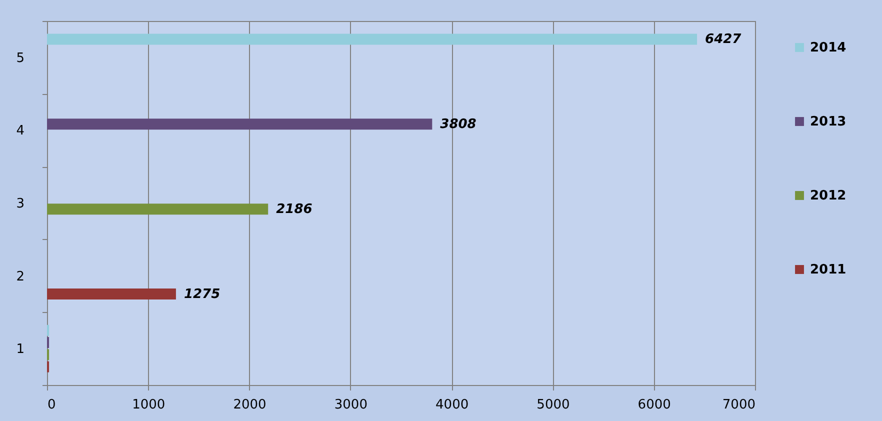 The width and height of the screenshot is (882, 421). Describe the element at coordinates (249, 405) in the screenshot. I see `x-tick-label: 2000` at that location.